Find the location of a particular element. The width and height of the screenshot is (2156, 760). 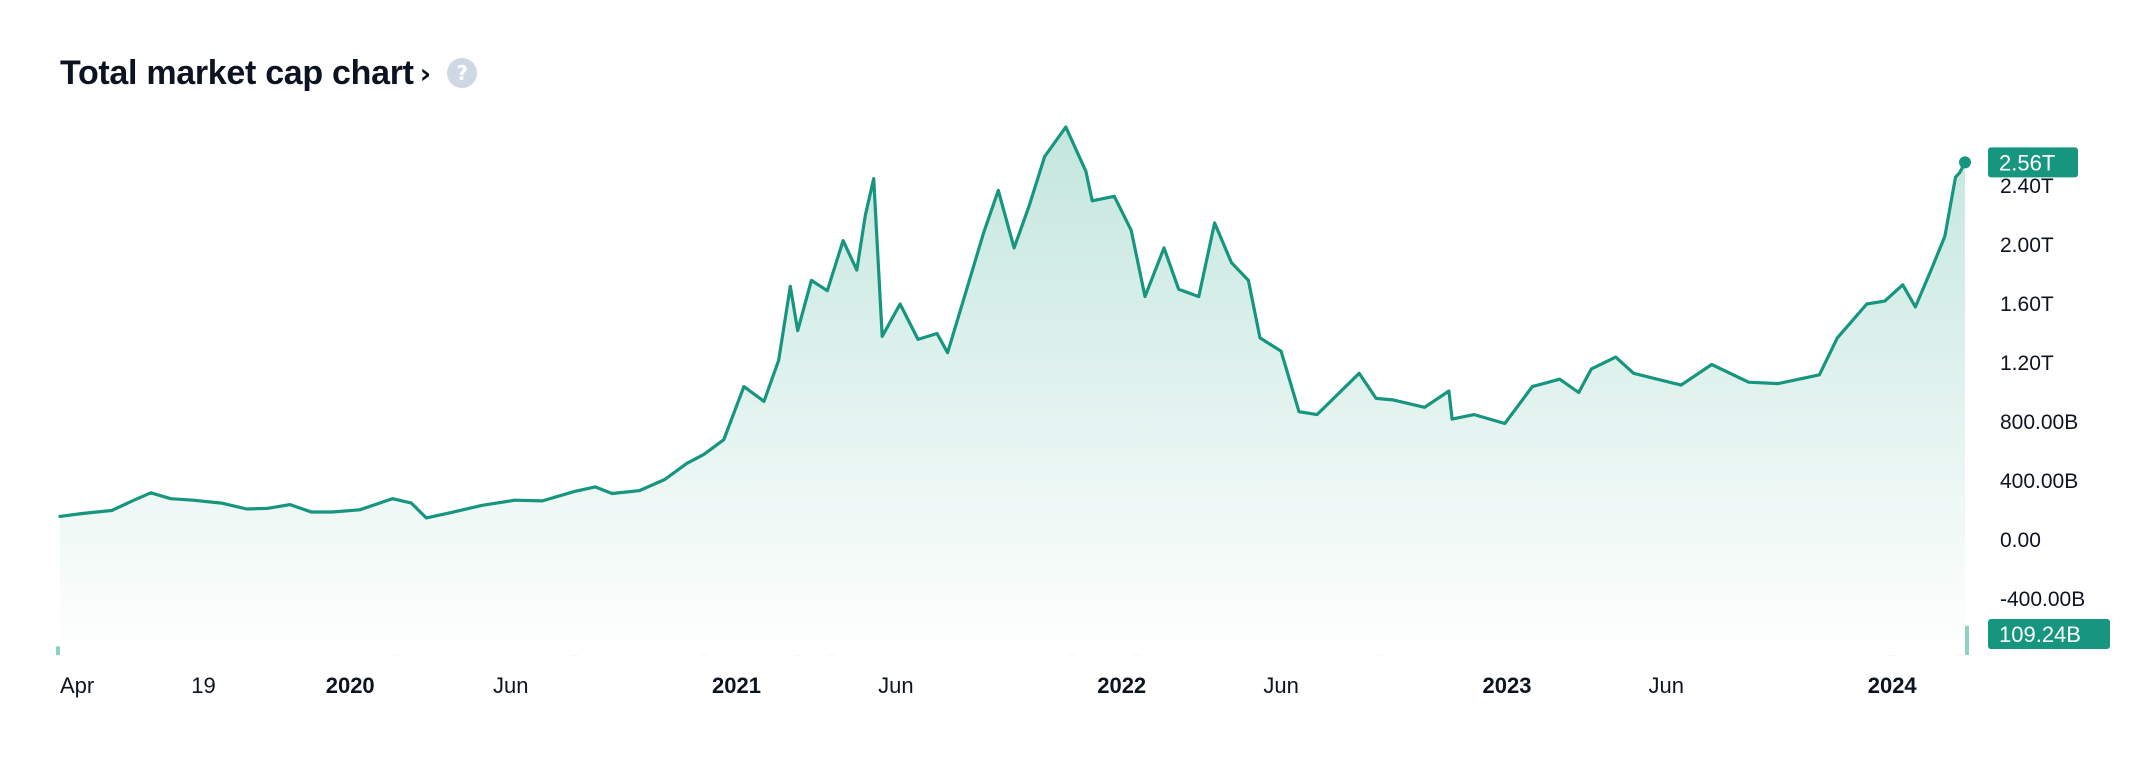

y-tick-label: 1.60T is located at coordinates (2027, 304).